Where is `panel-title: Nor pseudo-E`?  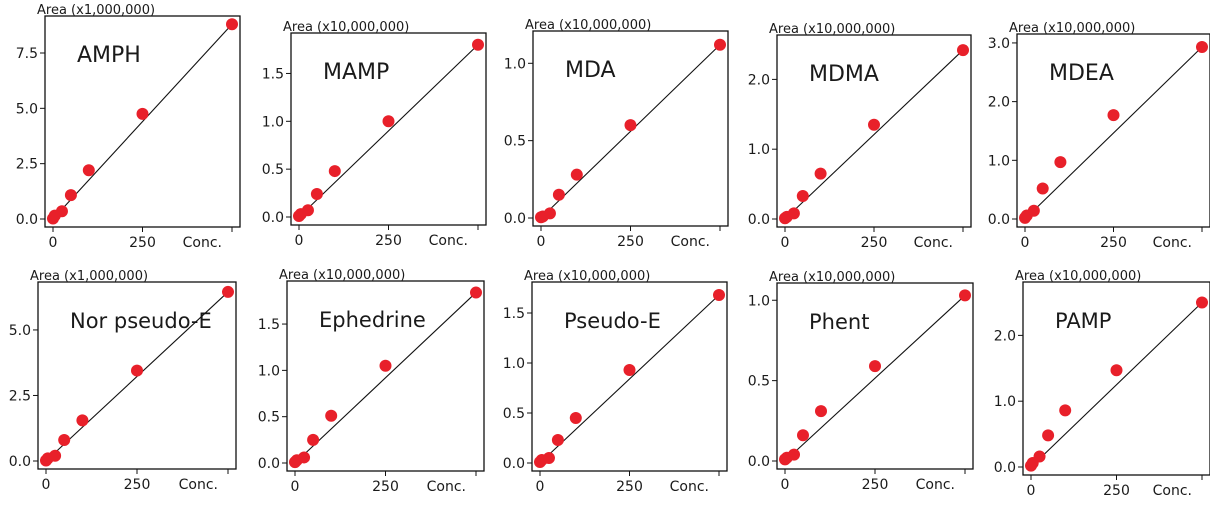
panel-title: Nor pseudo-E is located at coordinates (141, 321).